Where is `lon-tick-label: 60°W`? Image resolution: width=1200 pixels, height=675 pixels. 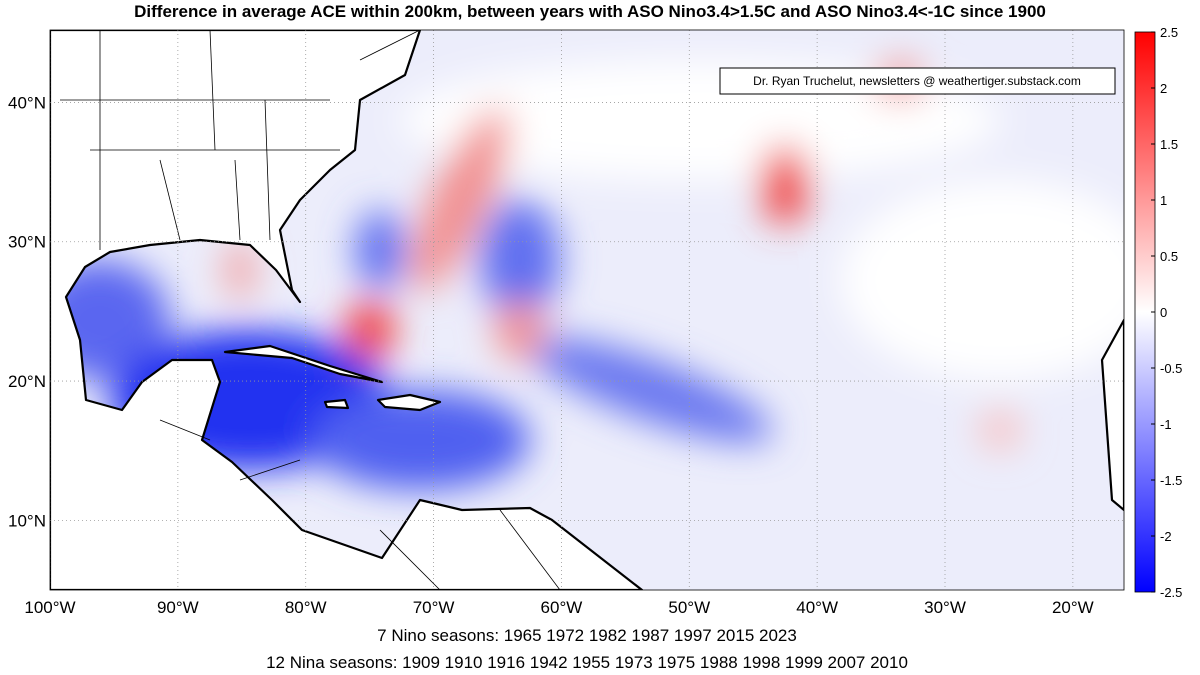 lon-tick-label: 60°W is located at coordinates (562, 607).